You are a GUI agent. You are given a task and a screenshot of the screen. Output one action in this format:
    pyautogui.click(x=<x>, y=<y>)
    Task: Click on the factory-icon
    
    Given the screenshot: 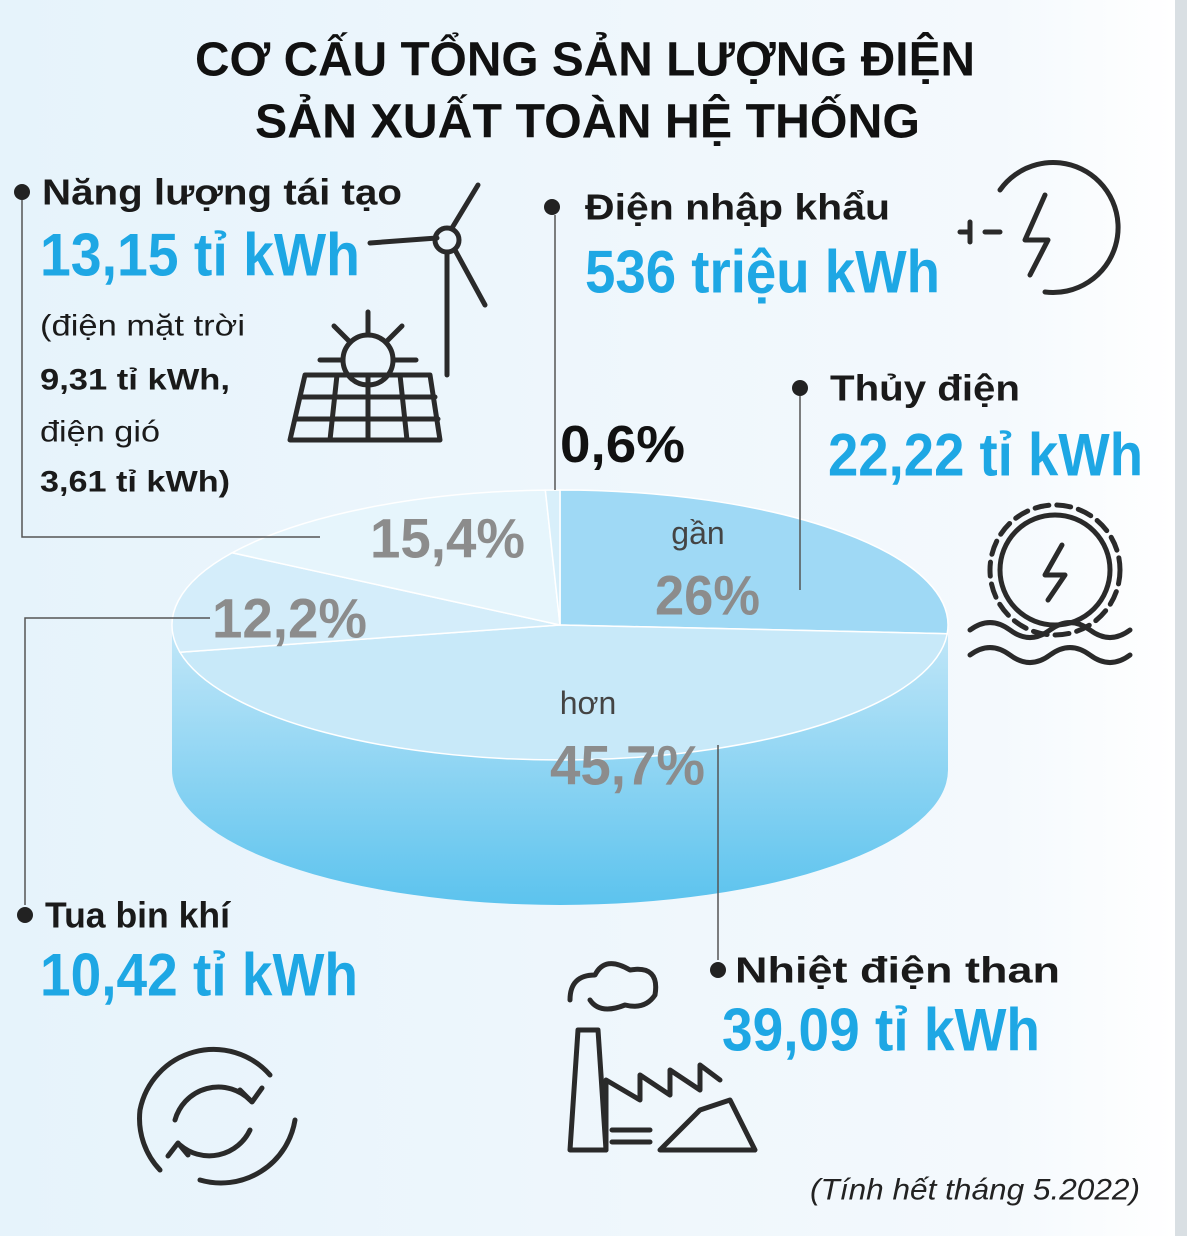 What is the action you would take?
    pyautogui.click(x=662, y=1057)
    